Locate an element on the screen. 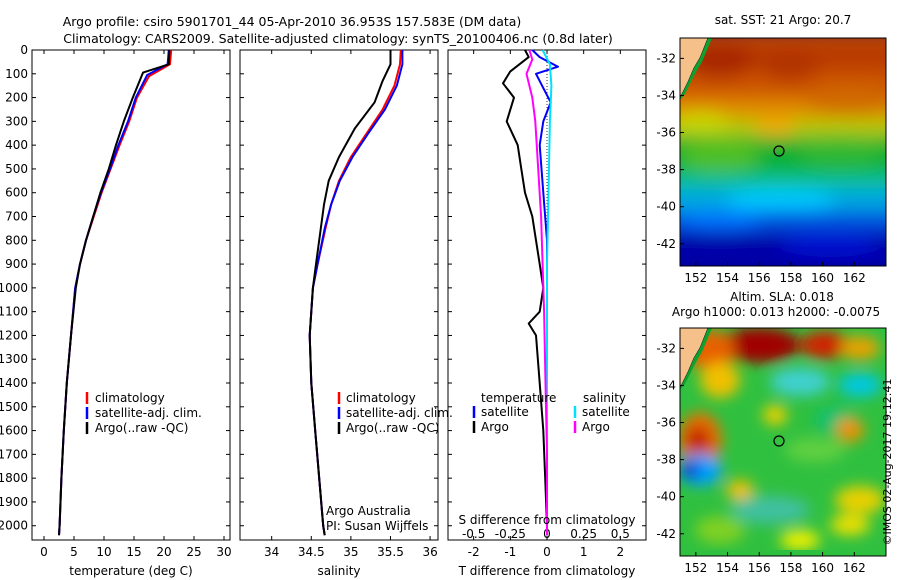  s-difference-axis-label: S difference from climatology is located at coordinates (547, 520).